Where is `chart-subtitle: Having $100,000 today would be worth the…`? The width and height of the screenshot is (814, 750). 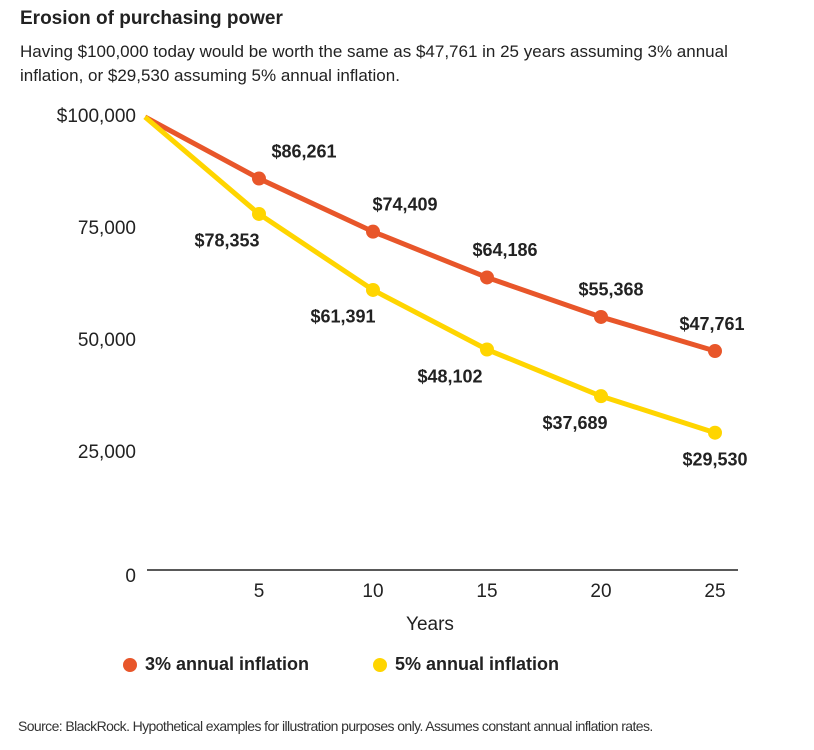 chart-subtitle: Having $100,000 today would be worth the… is located at coordinates (374, 63).